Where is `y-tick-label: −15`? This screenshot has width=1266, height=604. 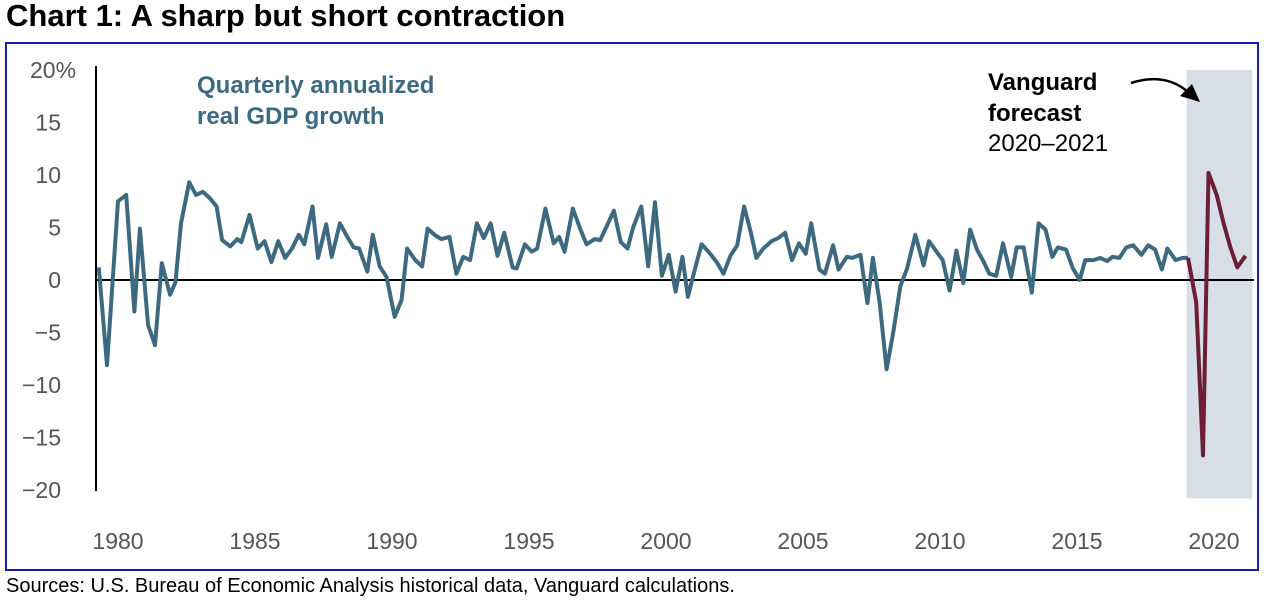 y-tick-label: −15 is located at coordinates (41, 438).